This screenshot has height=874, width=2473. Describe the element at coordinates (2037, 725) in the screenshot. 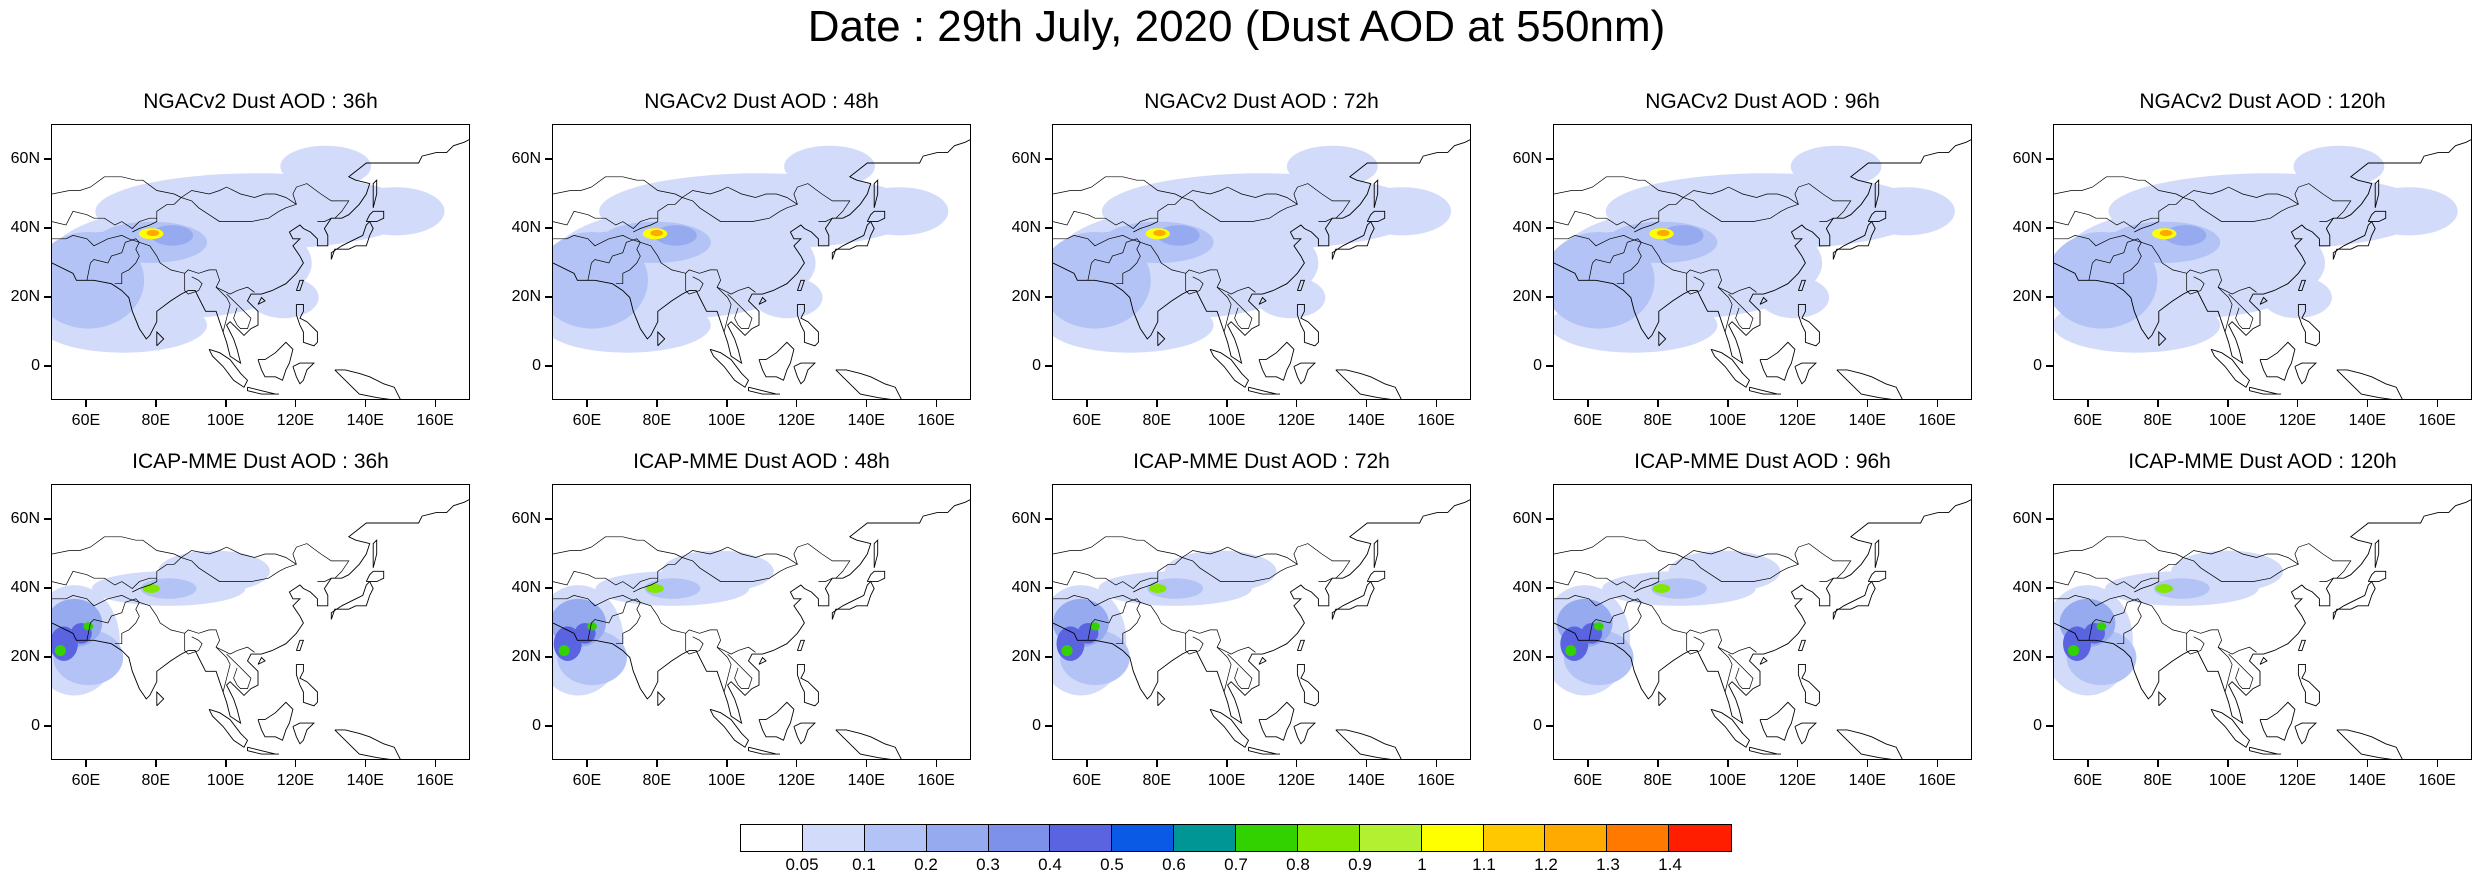

I see `lat-tick-label: 0` at that location.